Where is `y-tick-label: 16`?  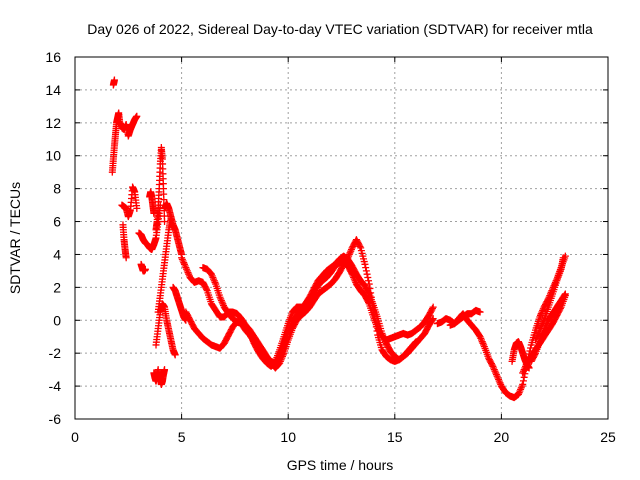 y-tick-label: 16 is located at coordinates (53, 57).